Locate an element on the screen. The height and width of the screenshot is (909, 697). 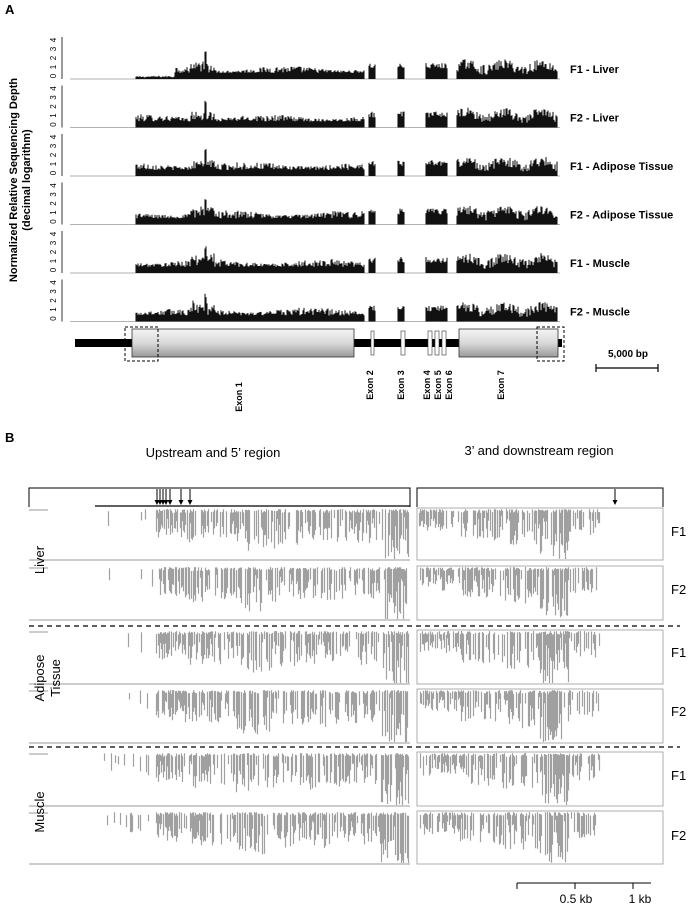
coverage-track-3: 0 1 2 3 4 F1 - Adipose Tissue is located at coordinates (361, 155).